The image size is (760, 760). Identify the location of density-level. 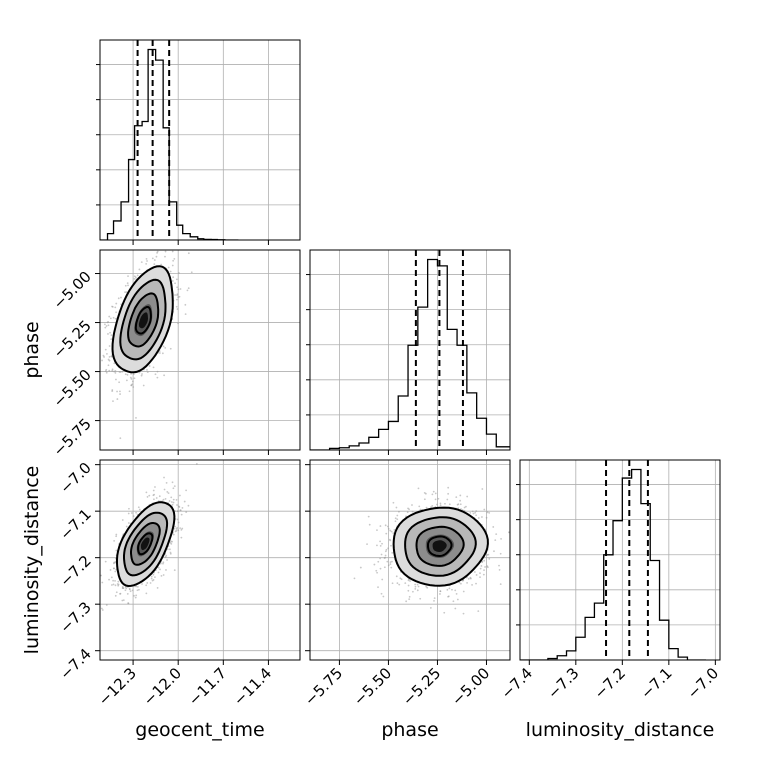
(143, 320).